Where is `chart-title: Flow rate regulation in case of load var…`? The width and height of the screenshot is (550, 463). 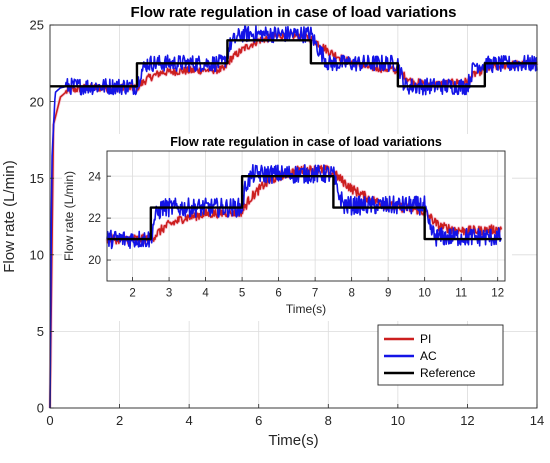 chart-title: Flow rate regulation in case of load var… is located at coordinates (294, 12).